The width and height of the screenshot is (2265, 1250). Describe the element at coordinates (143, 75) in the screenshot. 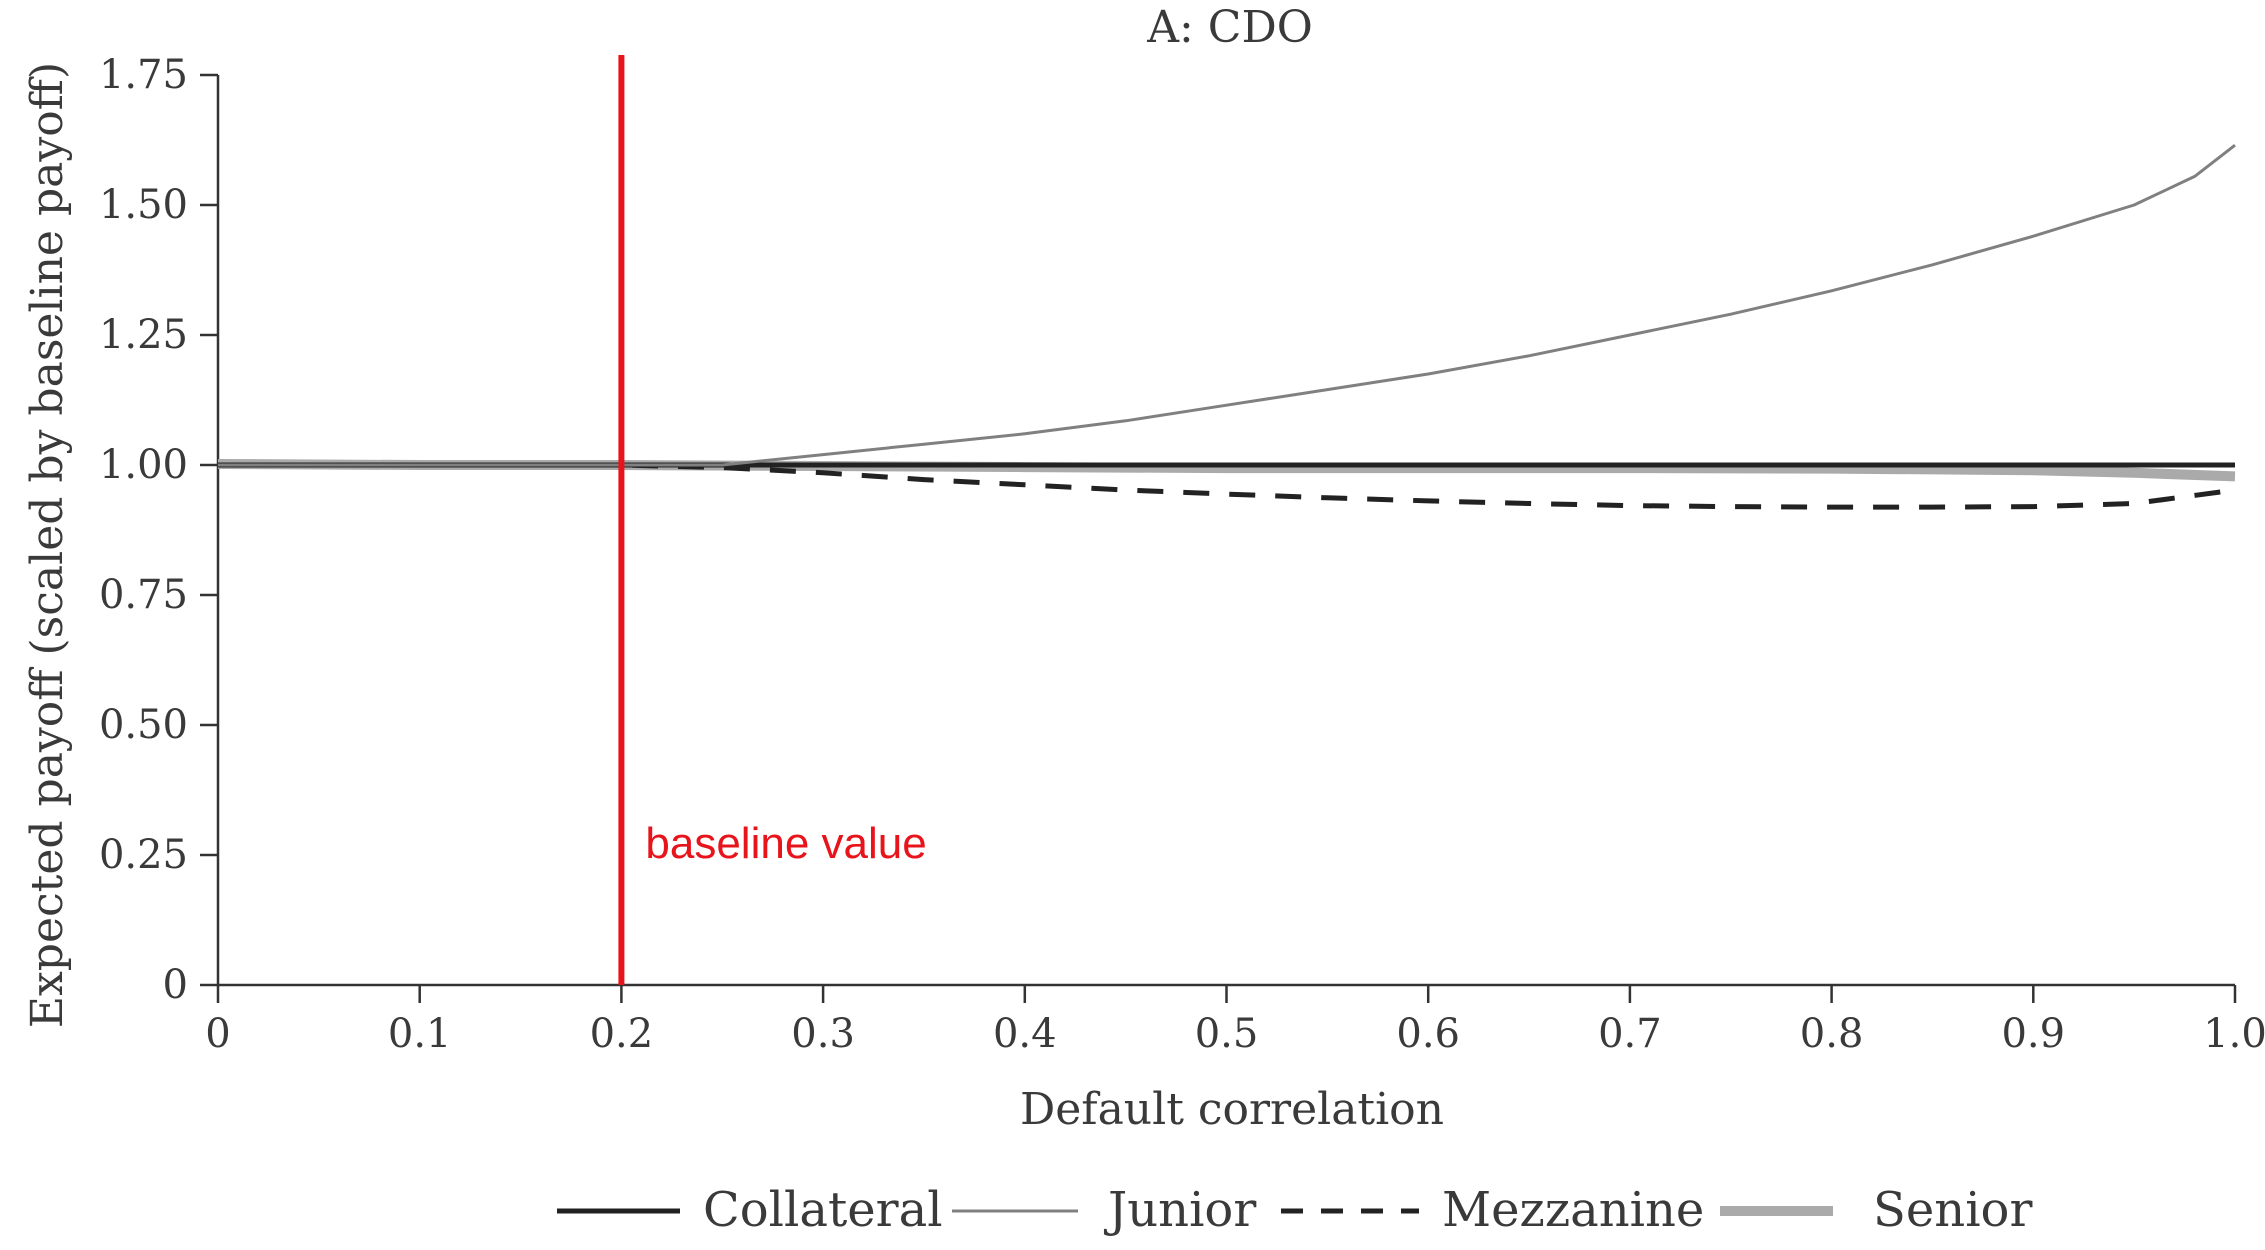

I see `y-tick-label: 1.75` at that location.